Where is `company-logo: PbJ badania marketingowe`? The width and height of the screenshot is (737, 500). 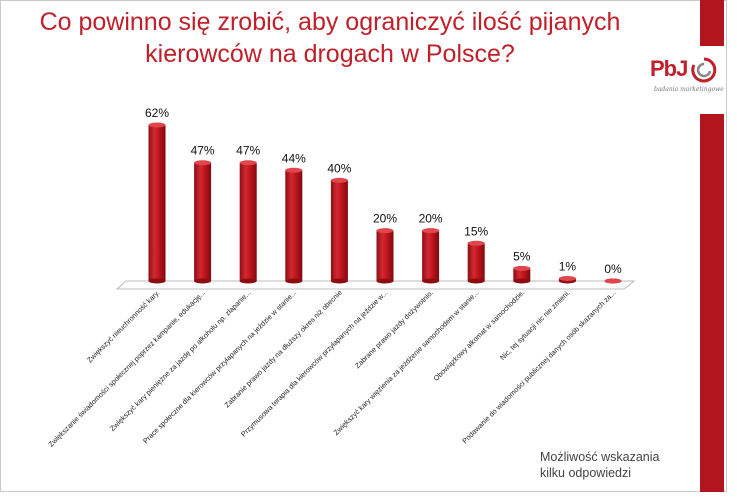 company-logo: PbJ badania marketingowe is located at coordinates (687, 81).